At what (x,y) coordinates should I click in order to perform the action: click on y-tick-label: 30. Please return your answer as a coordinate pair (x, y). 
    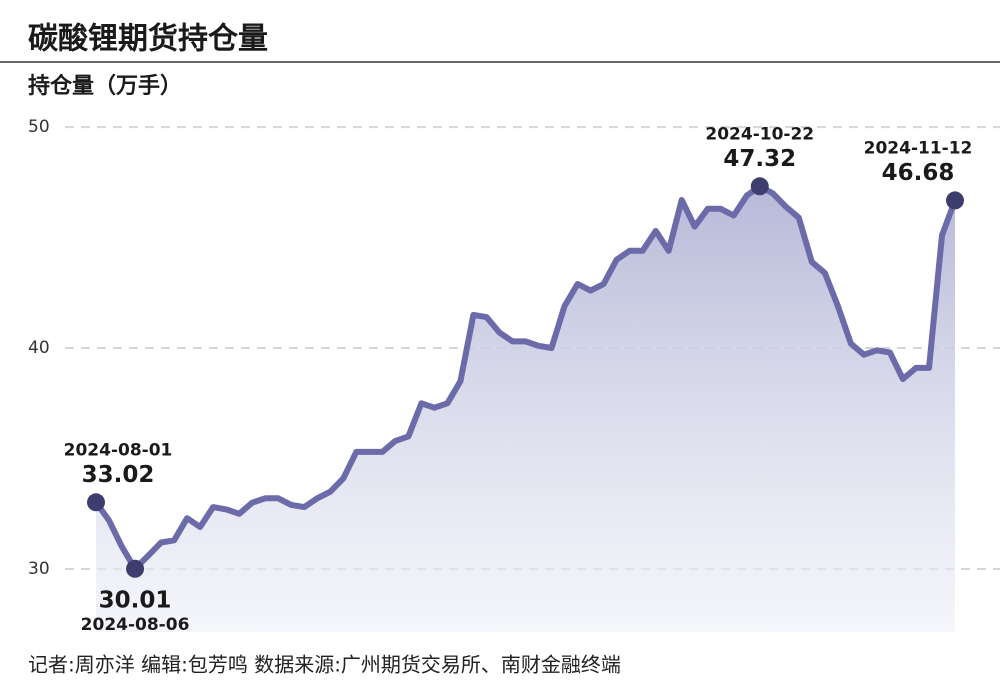
    Looking at the image, I should click on (39, 569).